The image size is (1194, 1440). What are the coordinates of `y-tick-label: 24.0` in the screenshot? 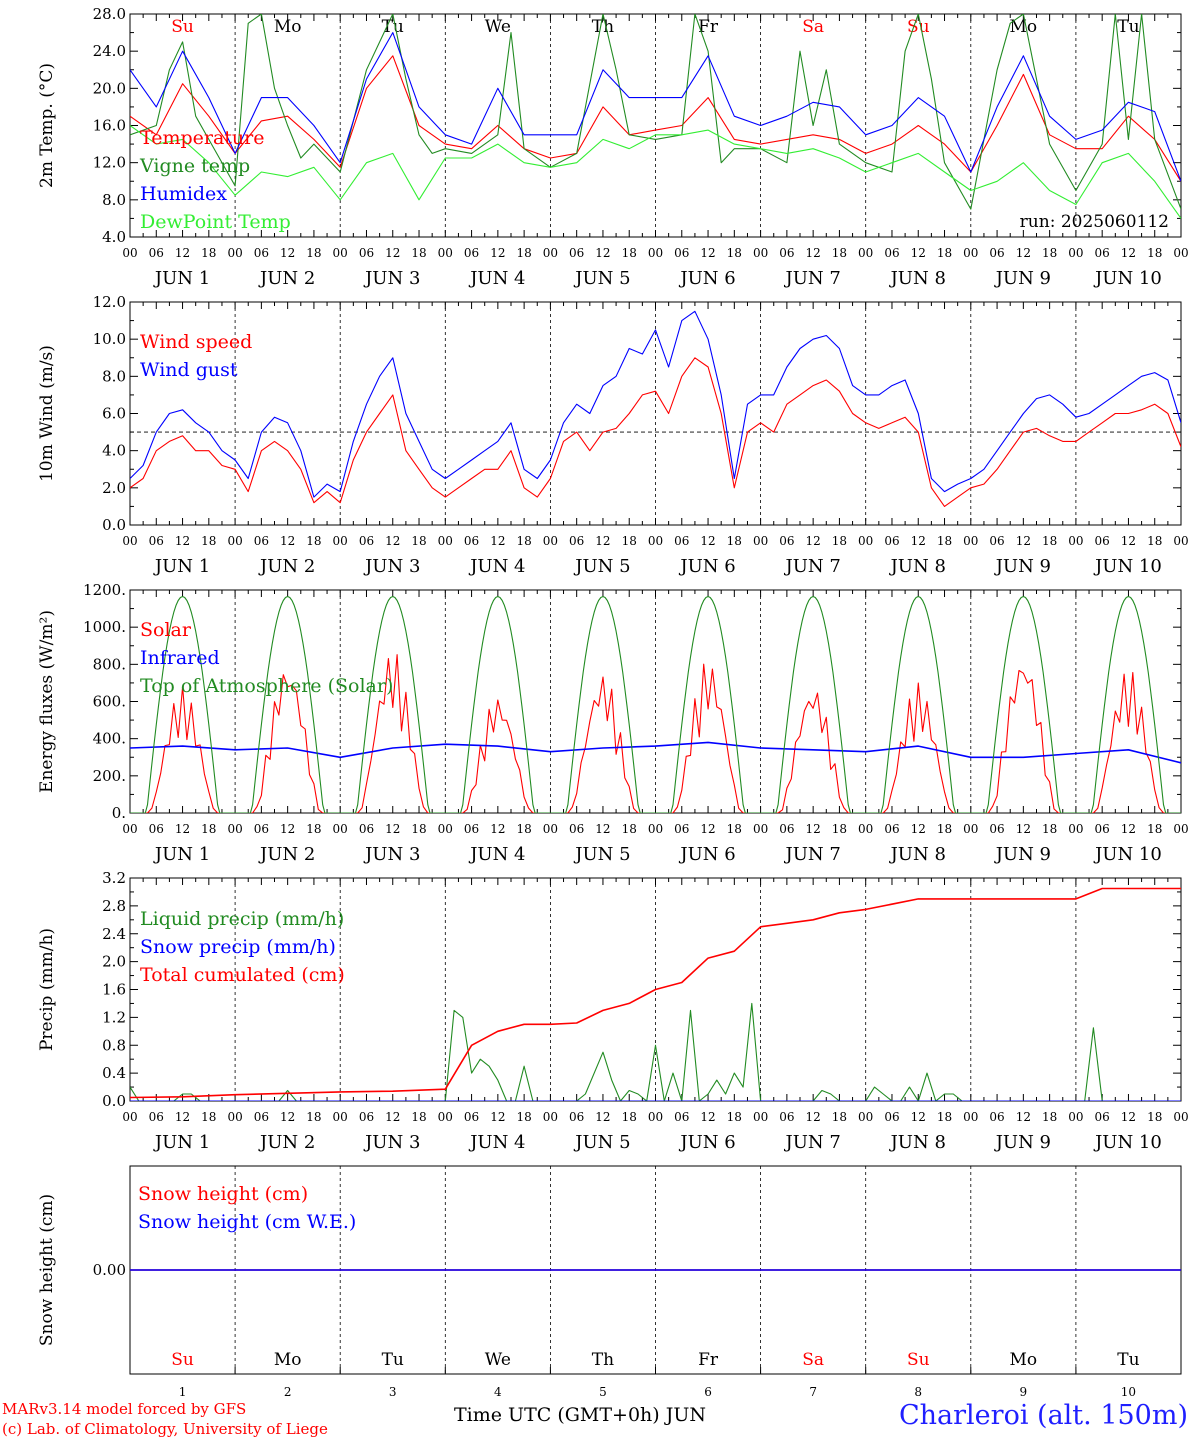 It's located at (109, 51).